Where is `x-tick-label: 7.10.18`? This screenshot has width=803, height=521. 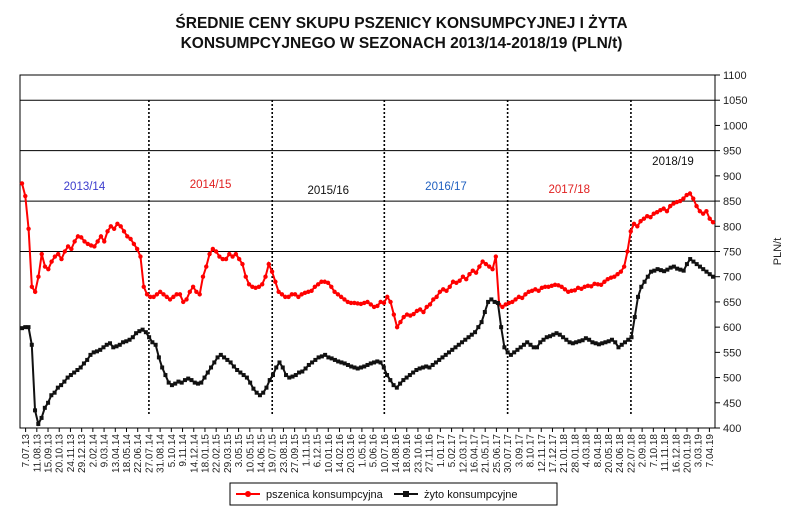 x-tick-label: 7.10.18 is located at coordinates (654, 451).